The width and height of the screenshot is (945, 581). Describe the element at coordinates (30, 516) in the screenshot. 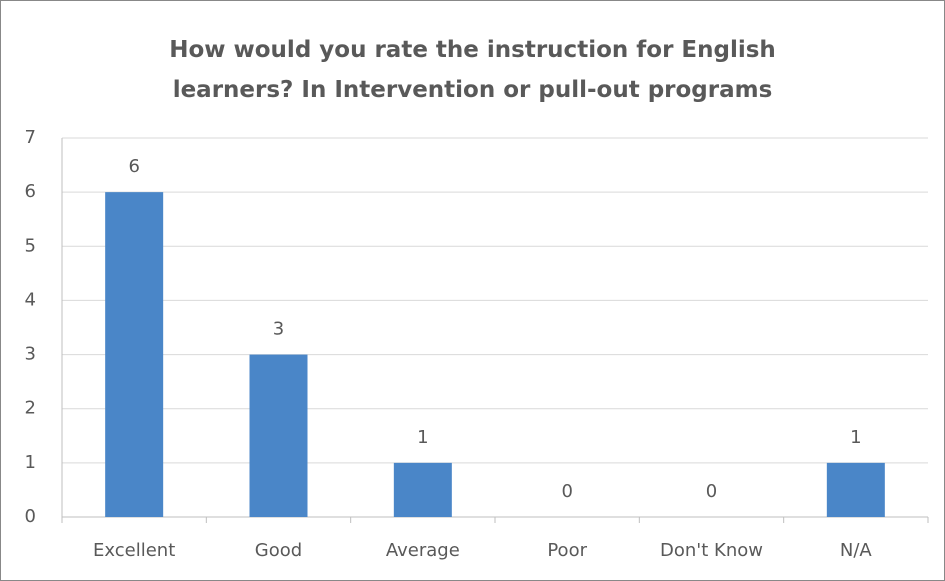

I see `y-tick-label: 0` at that location.